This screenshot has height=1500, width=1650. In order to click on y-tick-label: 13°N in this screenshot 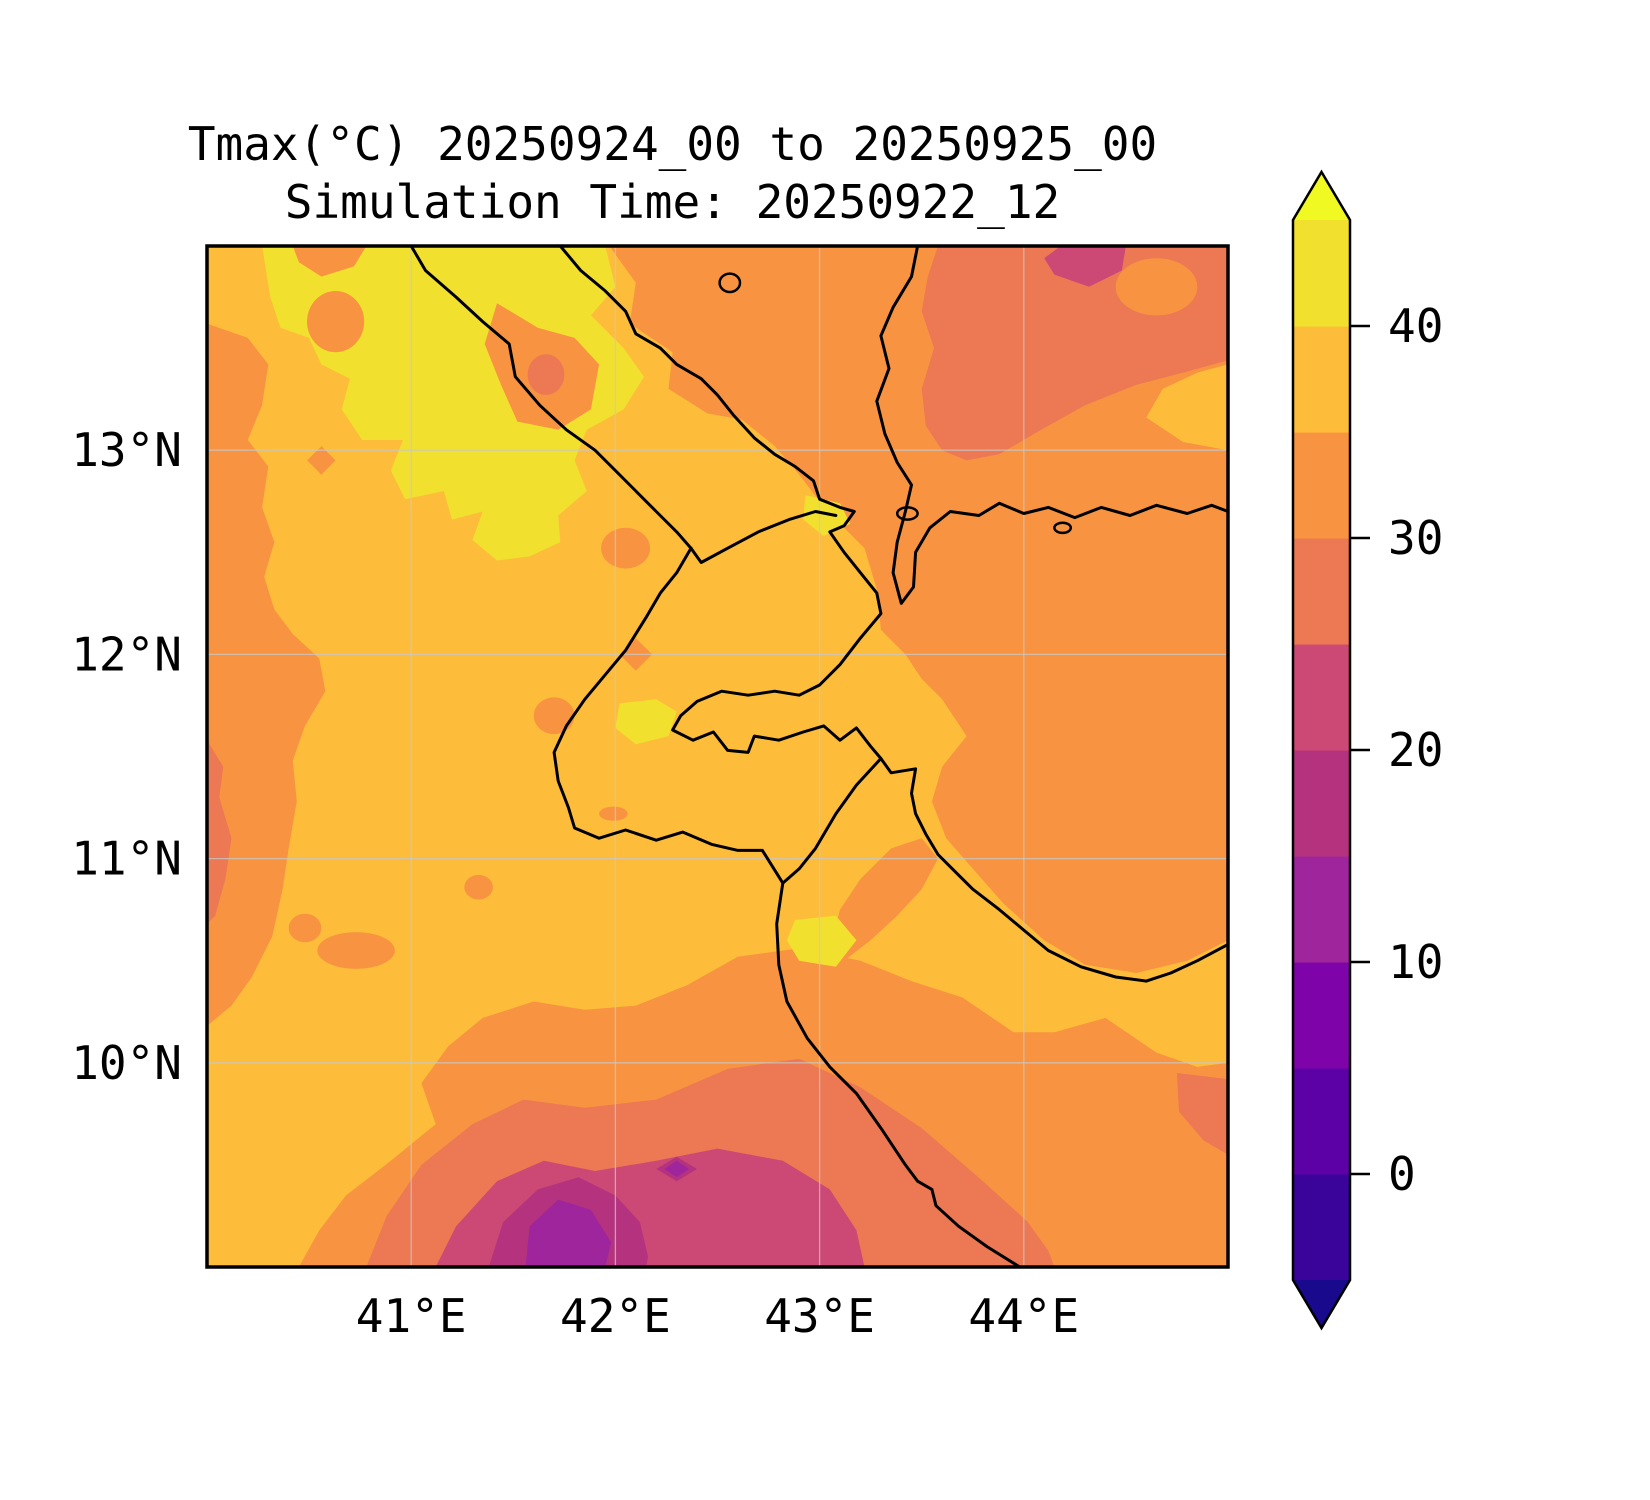, I will do `click(126, 450)`.